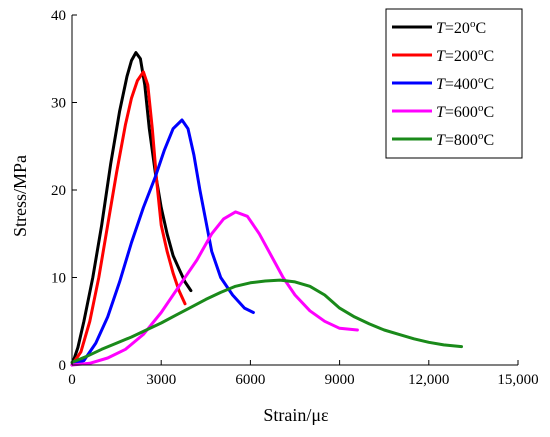 Image resolution: width=550 pixels, height=437 pixels. I want to click on legend-item: T=20oC, so click(439, 27).